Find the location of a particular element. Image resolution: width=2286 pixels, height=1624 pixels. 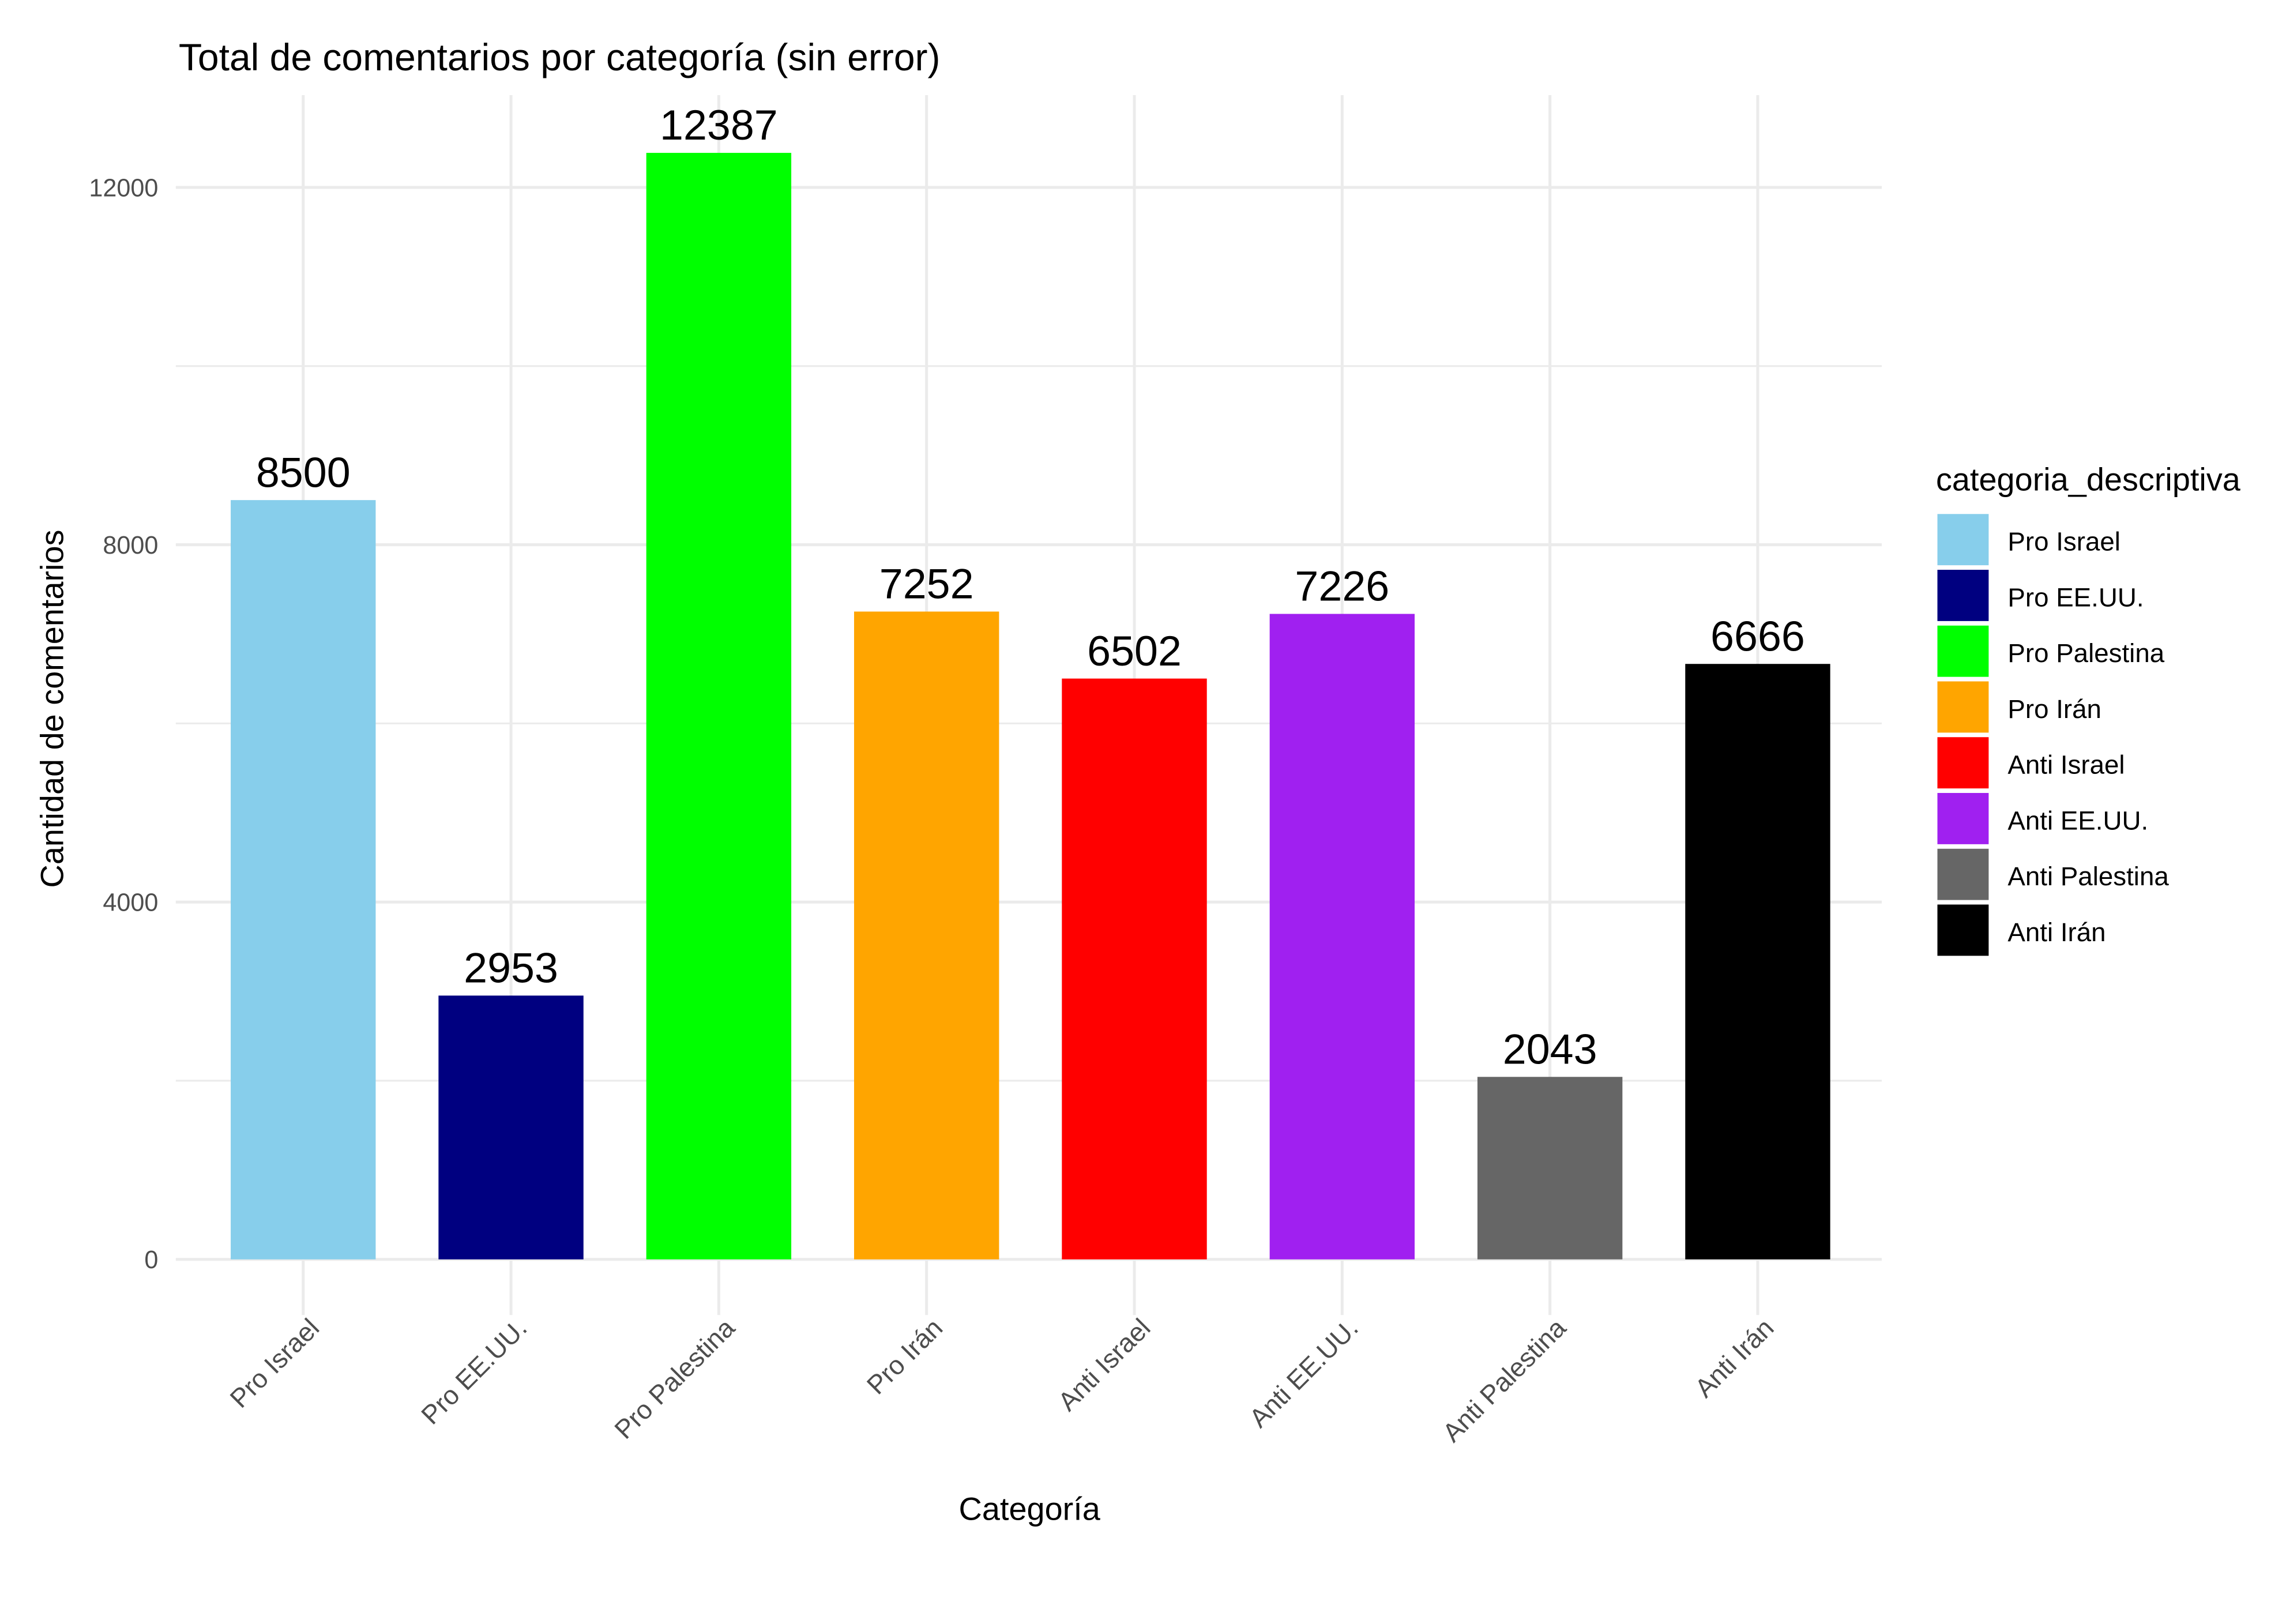

legend-label: Pro EE.UU. is located at coordinates (2075, 597).